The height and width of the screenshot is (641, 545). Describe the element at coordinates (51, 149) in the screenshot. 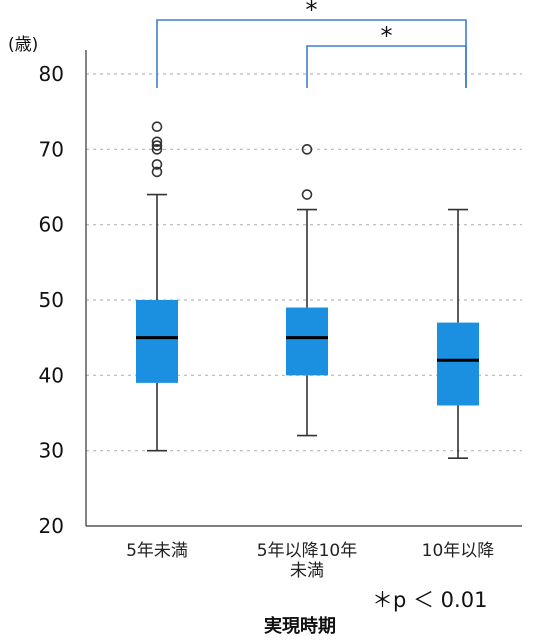

I see `y-tick-label: 70` at that location.